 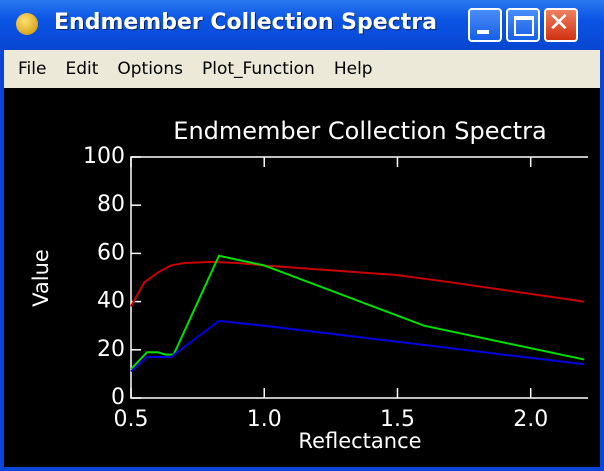 What do you see at coordinates (111, 301) in the screenshot?
I see `y-tick-label: 40` at bounding box center [111, 301].